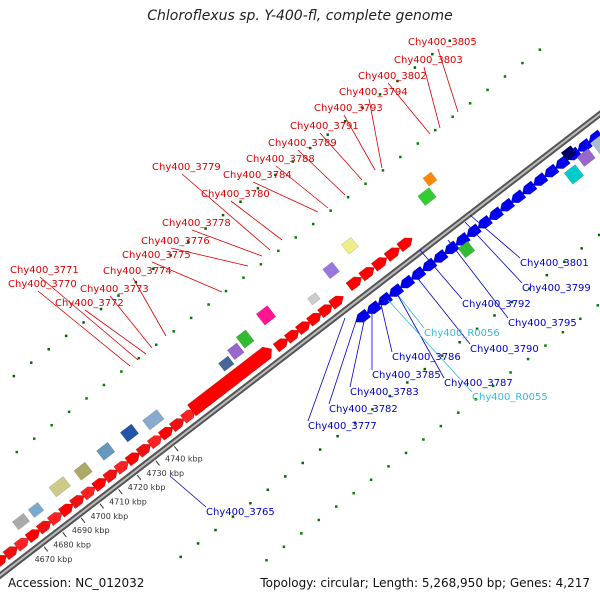  What do you see at coordinates (392, 76) in the screenshot?
I see `gene-label: Chy400_3802` at bounding box center [392, 76].